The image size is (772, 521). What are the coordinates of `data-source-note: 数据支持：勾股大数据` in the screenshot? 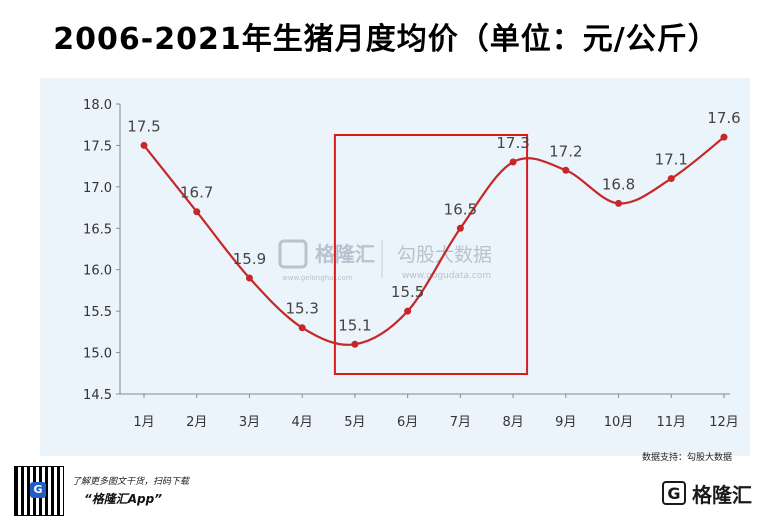 It's located at (686, 458).